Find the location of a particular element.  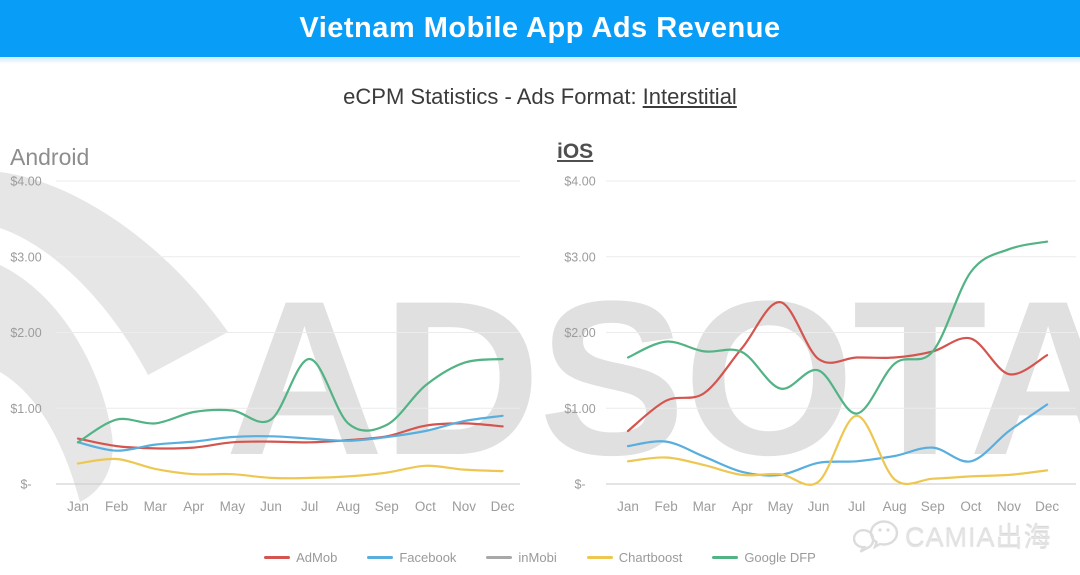

legend-item-facebook: Facebook is located at coordinates (411, 557).